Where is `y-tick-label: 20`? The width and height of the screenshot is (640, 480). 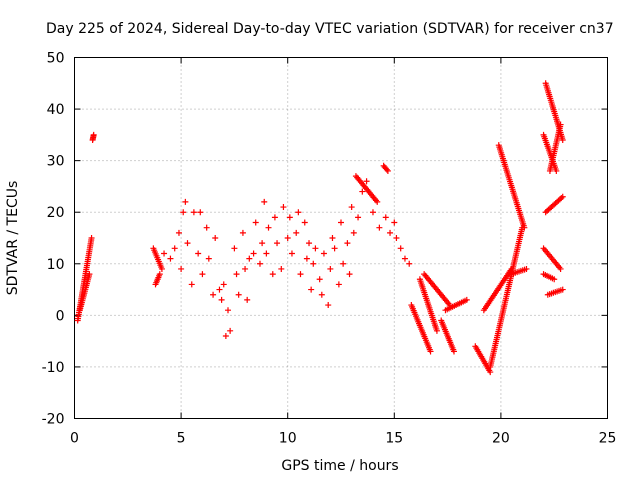 y-tick-label: 20 is located at coordinates (56, 213).